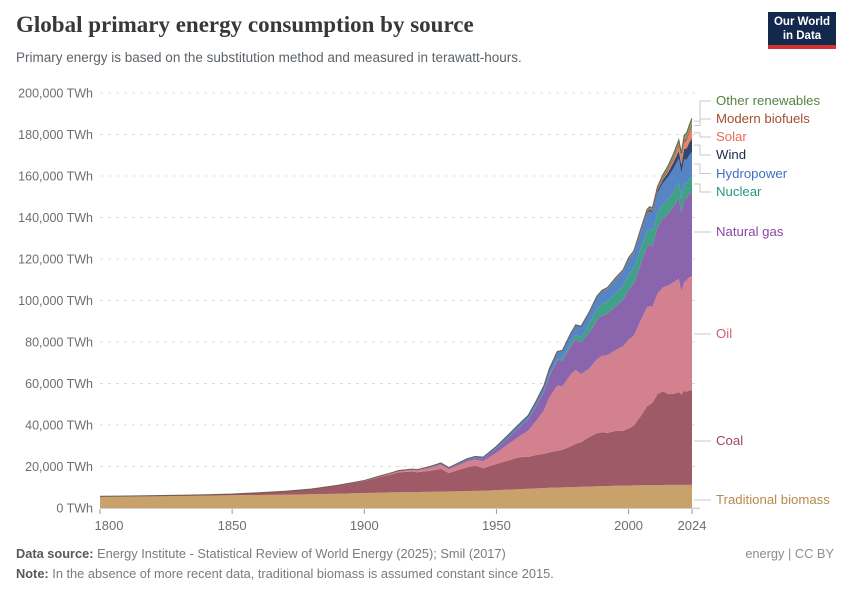  What do you see at coordinates (55, 553) in the screenshot?
I see `data-source-label: Data source:` at bounding box center [55, 553].